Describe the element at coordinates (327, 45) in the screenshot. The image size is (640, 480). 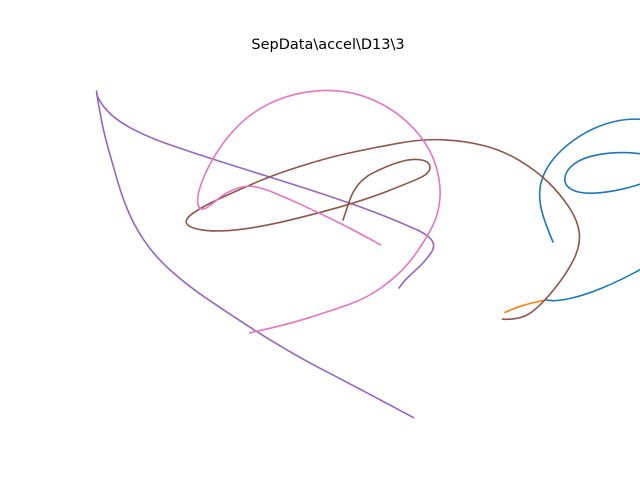
I see `chart-title: SepData\accel\D13\3` at that location.